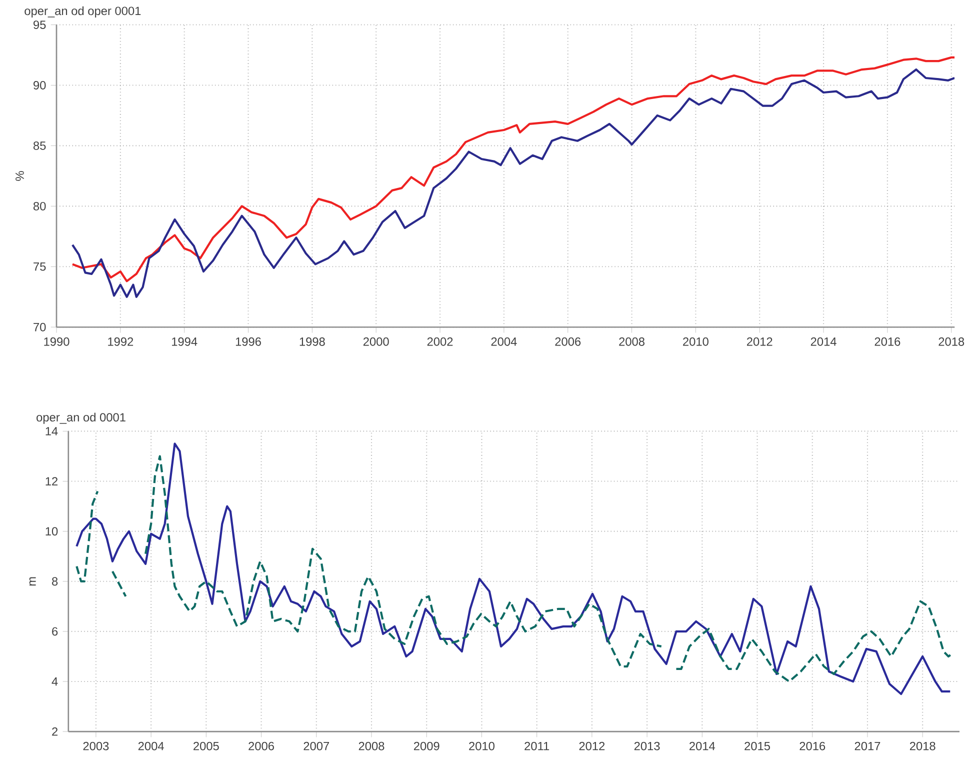 The height and width of the screenshot is (775, 969). Describe the element at coordinates (121, 341) in the screenshot. I see `x-tick-label: 1992` at that location.